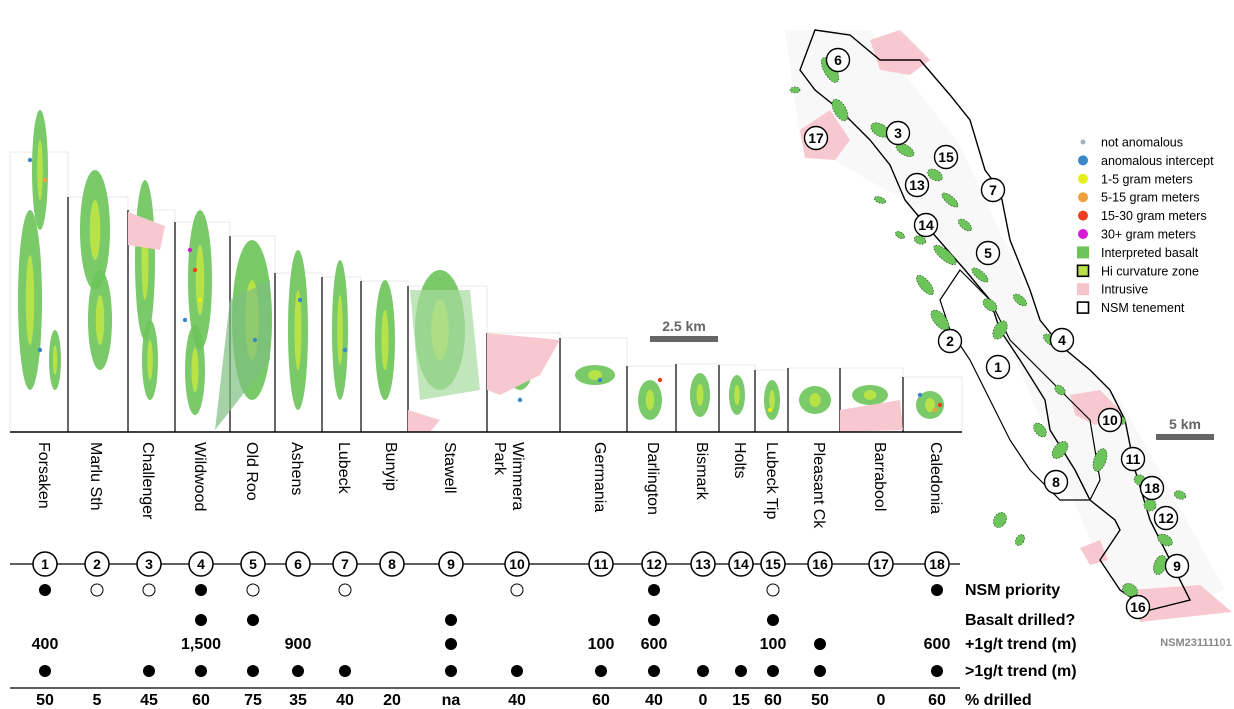  What do you see at coordinates (935, 478) in the screenshot?
I see `prospect-name: Caledonia` at bounding box center [935, 478].